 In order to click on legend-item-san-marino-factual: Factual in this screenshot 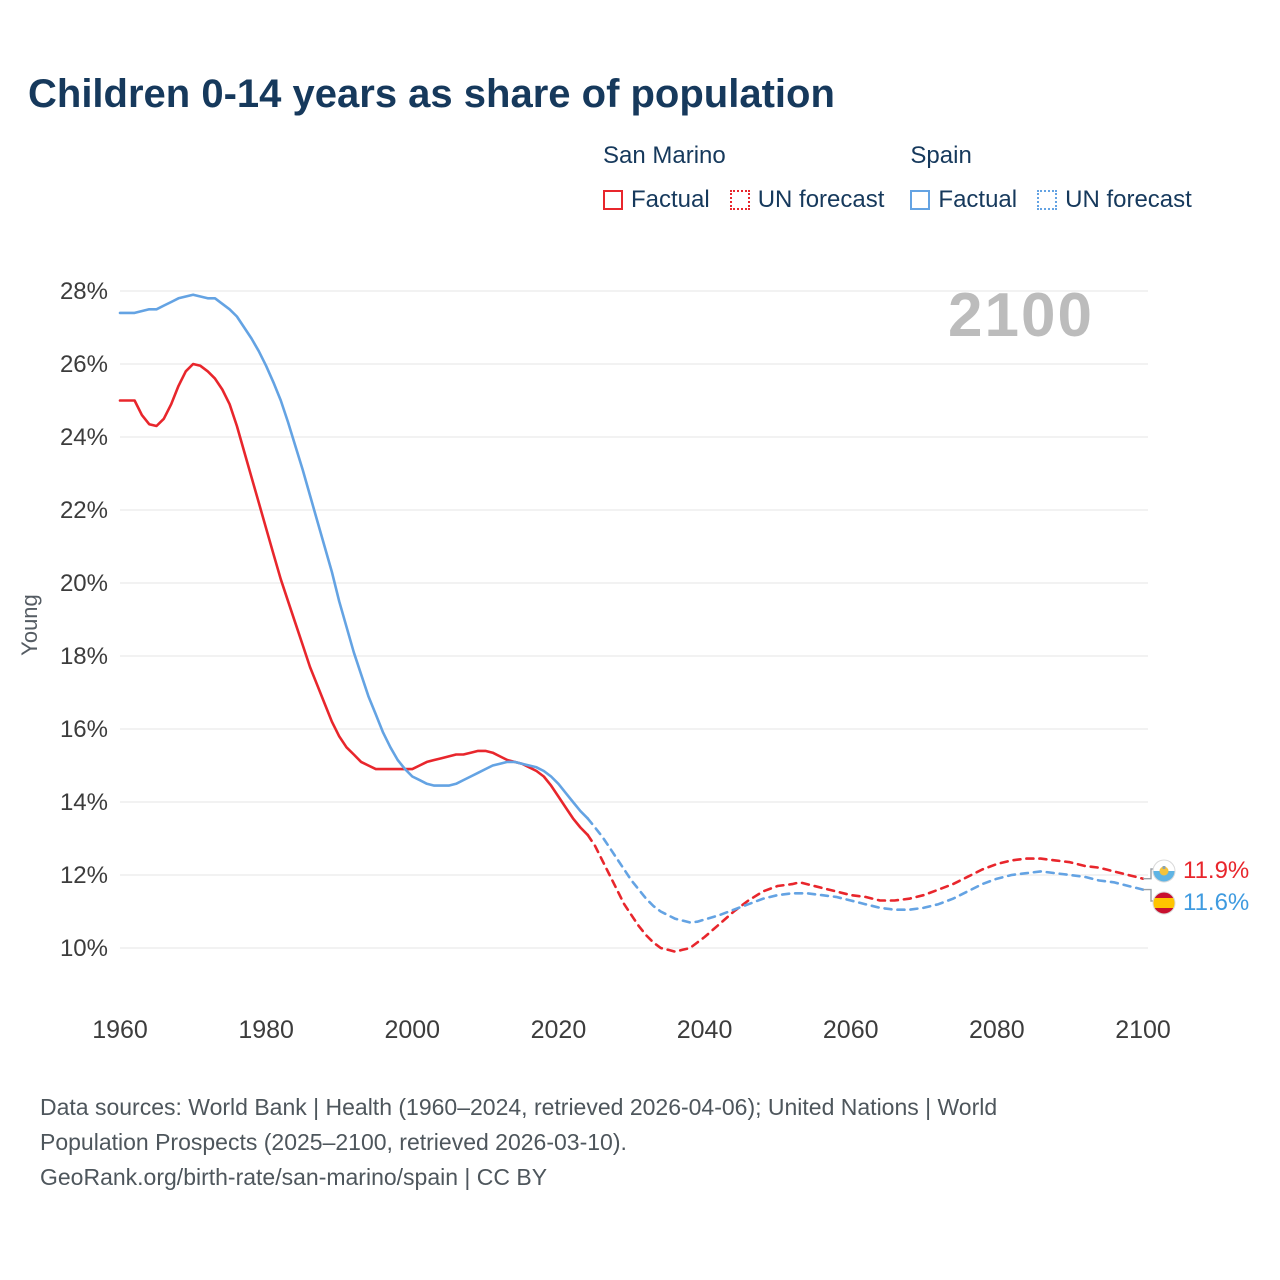, I will do `click(656, 200)`.